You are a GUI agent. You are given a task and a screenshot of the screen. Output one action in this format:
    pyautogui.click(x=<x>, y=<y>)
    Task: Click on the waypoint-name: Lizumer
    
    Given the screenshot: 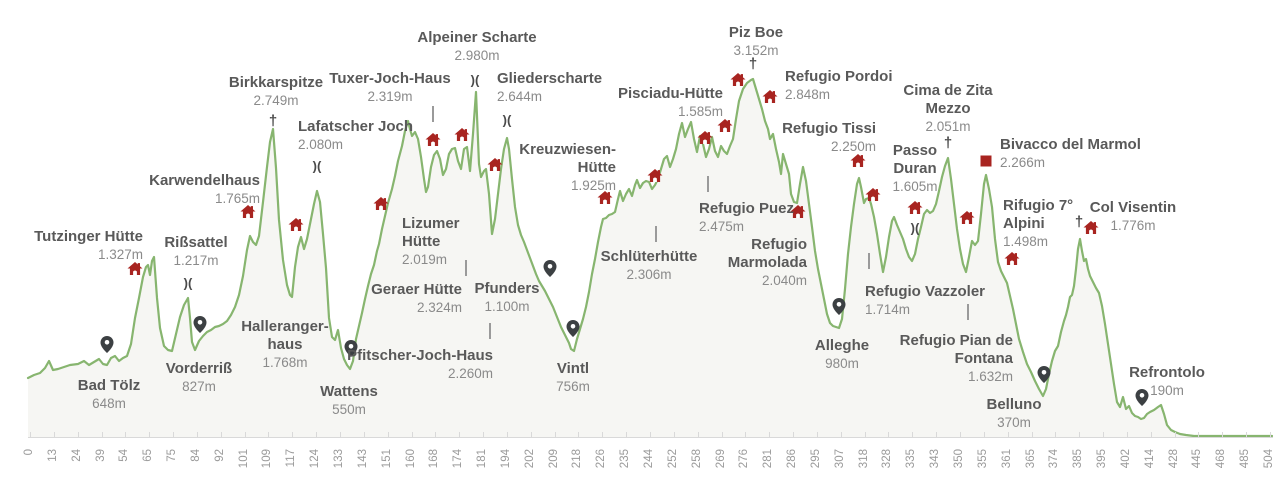 What is the action you would take?
    pyautogui.click(x=431, y=223)
    